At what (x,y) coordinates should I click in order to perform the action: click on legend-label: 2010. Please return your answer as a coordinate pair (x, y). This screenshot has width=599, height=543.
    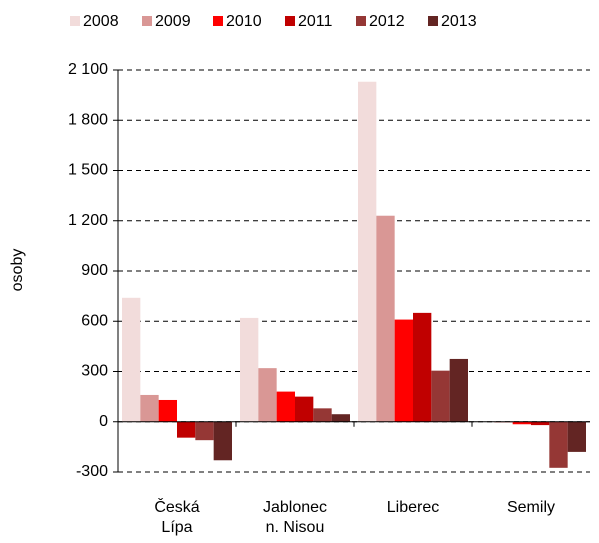
    Looking at the image, I should click on (244, 21).